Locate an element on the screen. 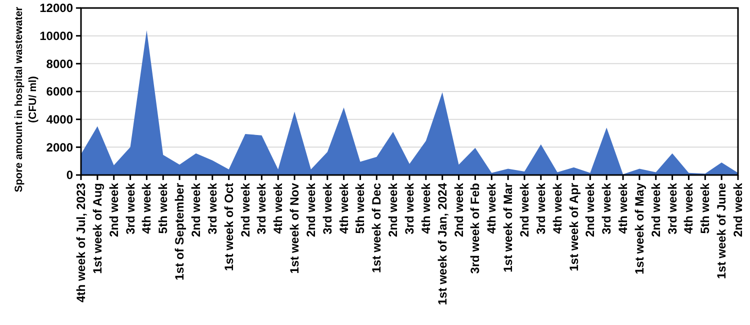  y-tick-label: 10000 is located at coordinates (57, 36).